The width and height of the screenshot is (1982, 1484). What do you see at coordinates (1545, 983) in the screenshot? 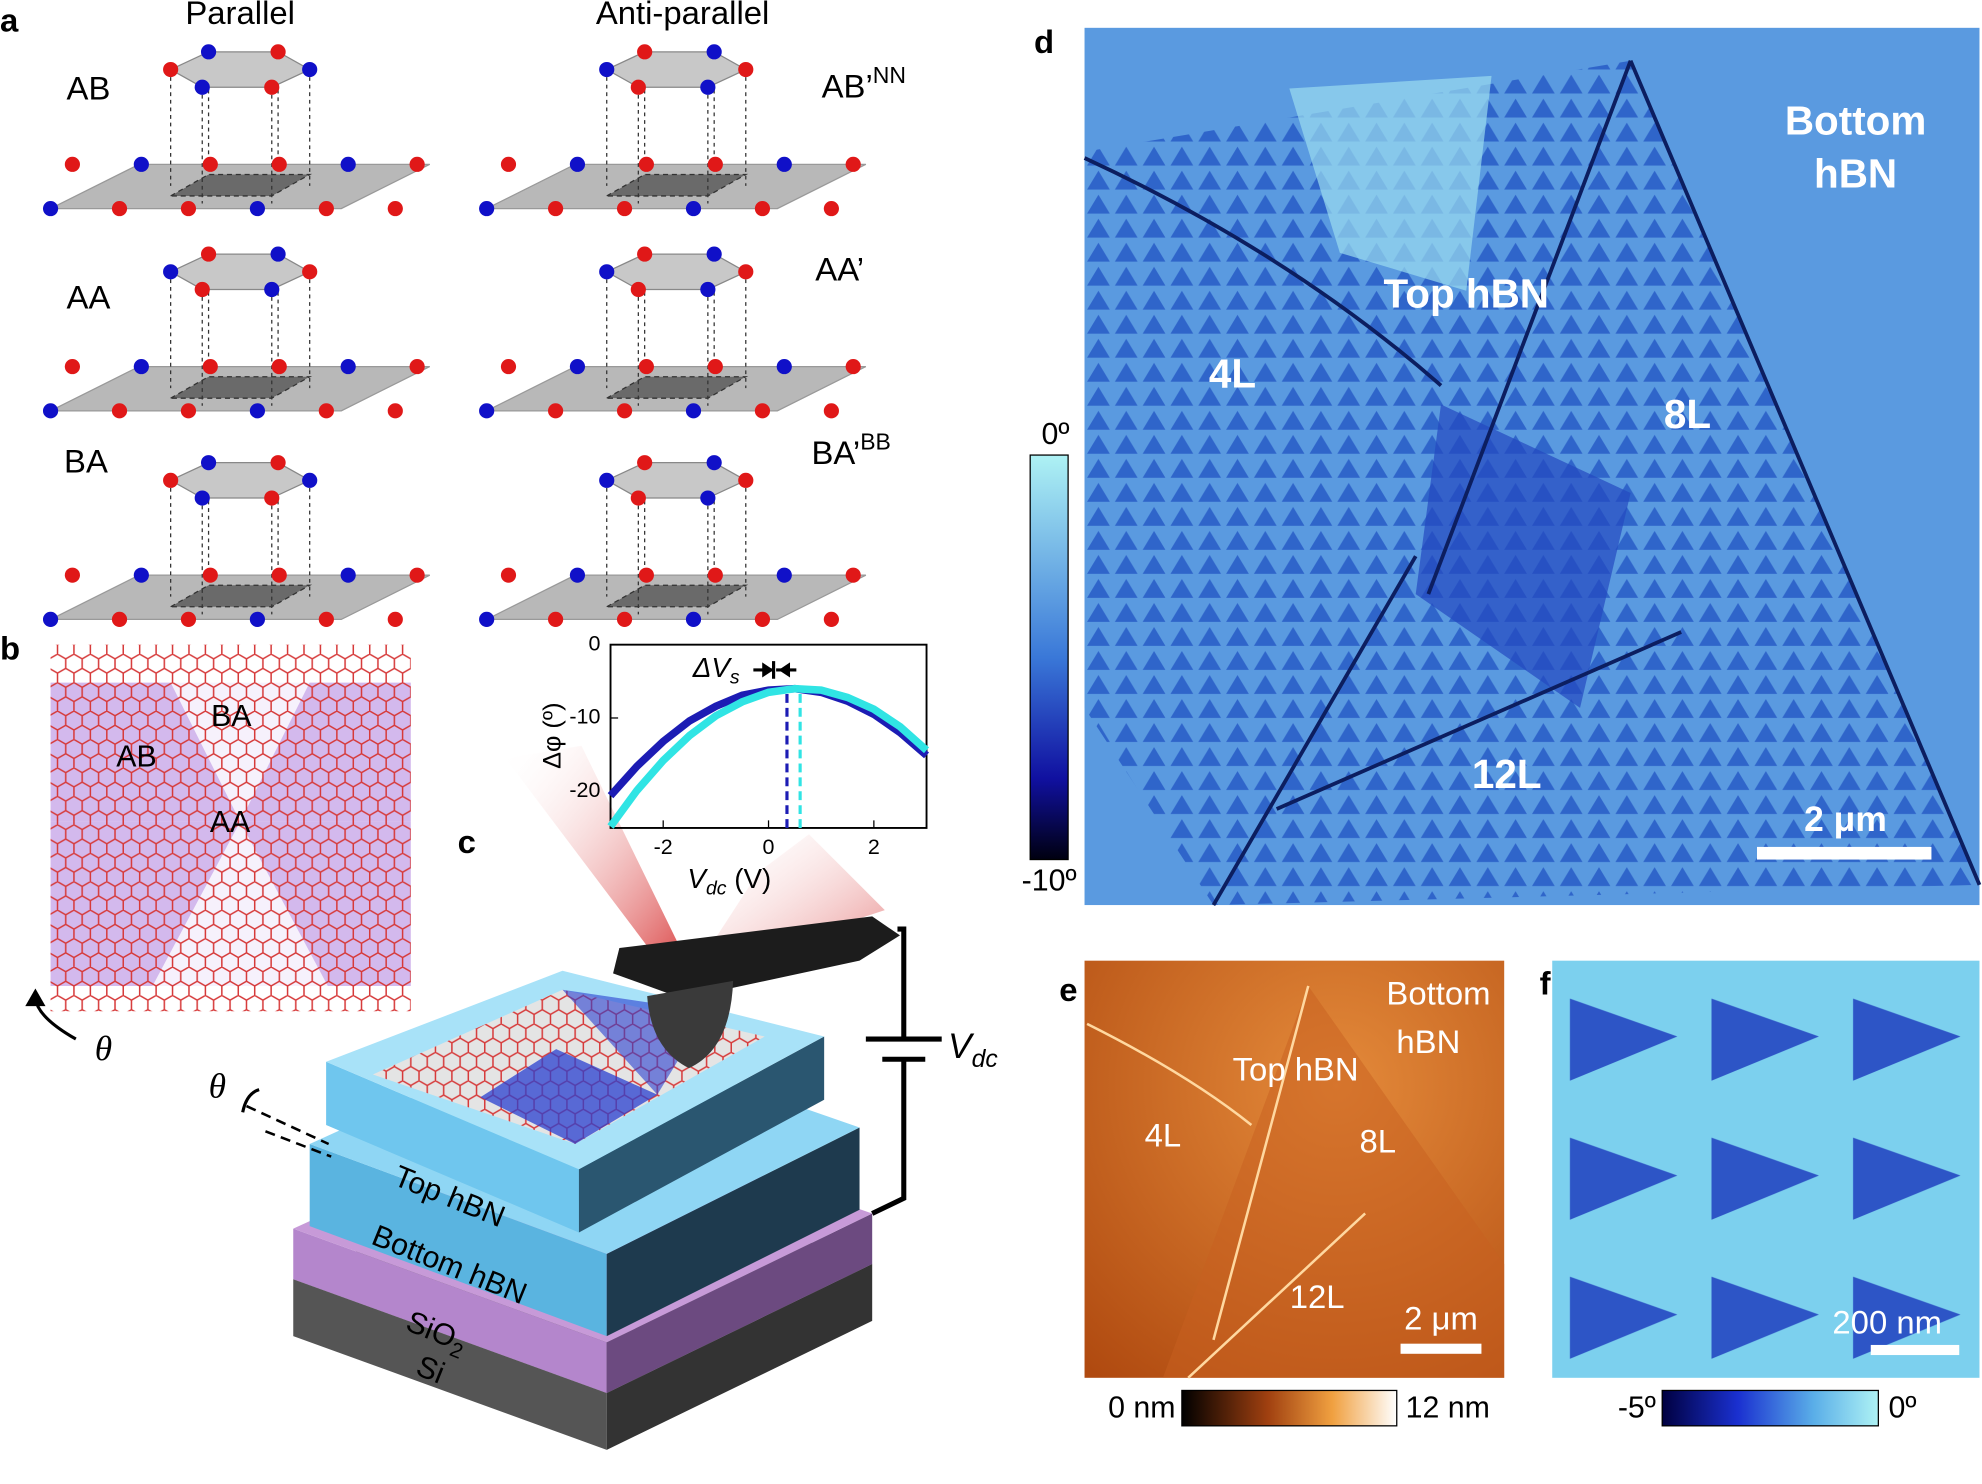
I see `label: f` at bounding box center [1545, 983].